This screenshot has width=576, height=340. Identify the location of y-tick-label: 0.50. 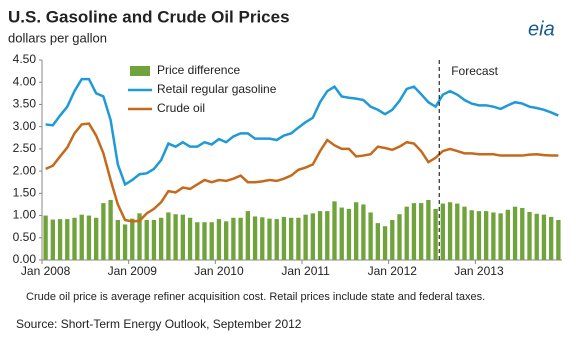
(25, 237).